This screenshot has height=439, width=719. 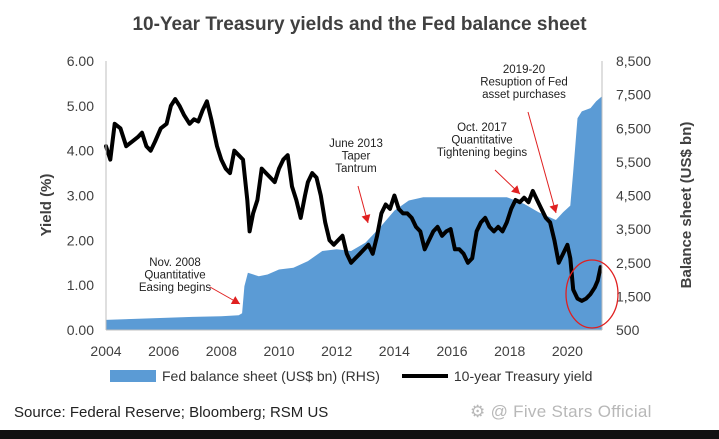 What do you see at coordinates (80, 330) in the screenshot?
I see `y-left-tick-label: 0.00` at bounding box center [80, 330].